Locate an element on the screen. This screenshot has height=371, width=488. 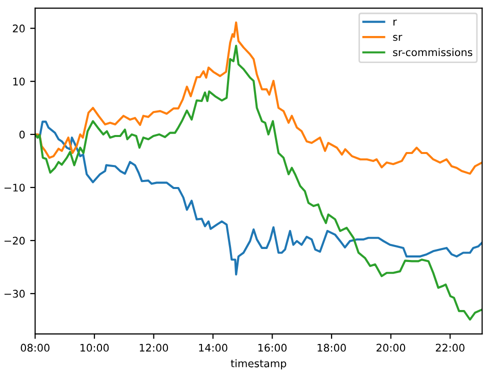
x-tick-label: 20:00 is located at coordinates (391, 348).